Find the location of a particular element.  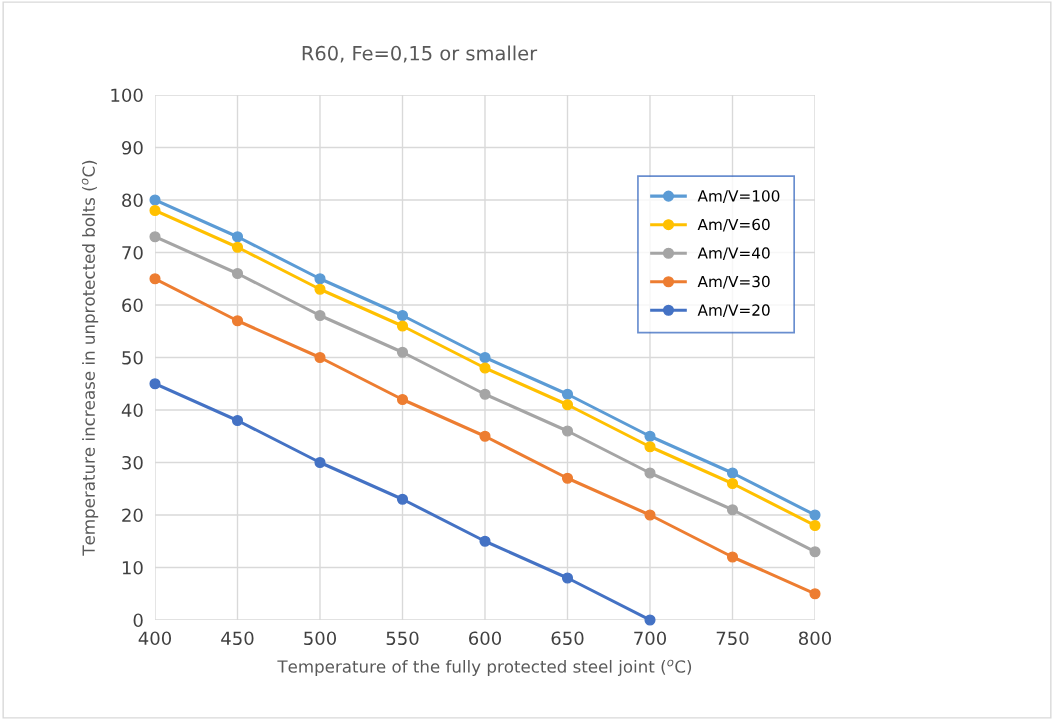

legend-label: Am/V=40 is located at coordinates (733, 253).